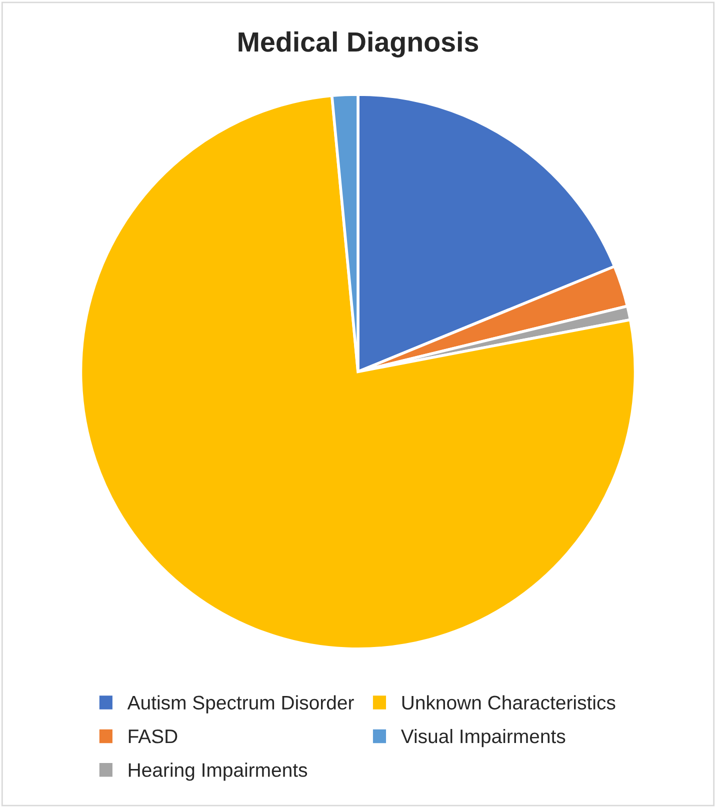 This screenshot has height=808, width=716. What do you see at coordinates (218, 771) in the screenshot?
I see `legend-label: Hearing Impairments` at bounding box center [218, 771].